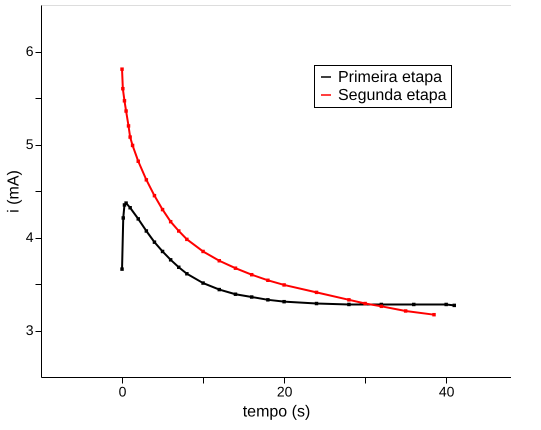 This screenshot has width=541, height=430. Describe the element at coordinates (30, 144) in the screenshot. I see `y-tick-label: 5` at that location.